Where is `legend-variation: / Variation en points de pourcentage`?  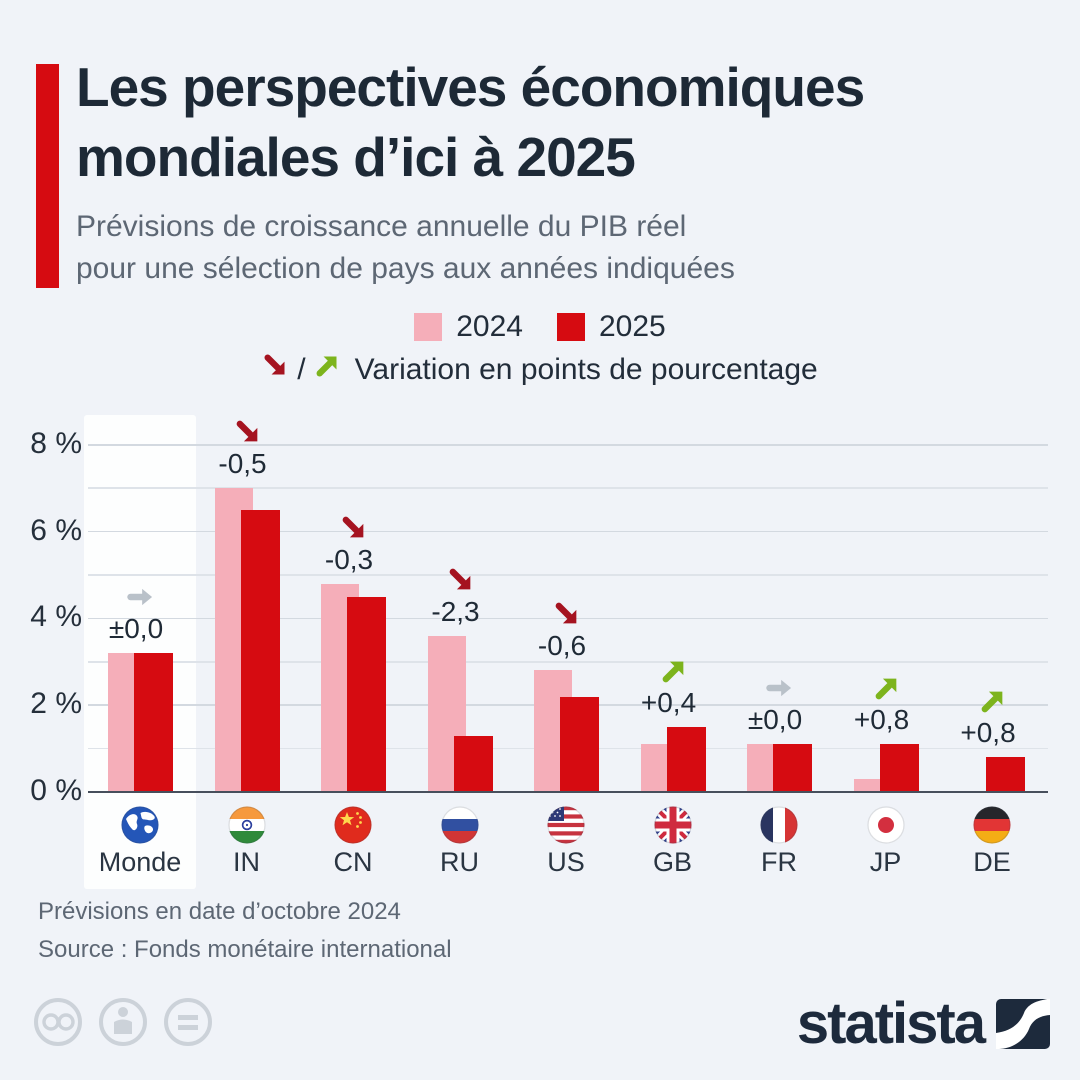
legend-variation: / Variation en points de pourcentage is located at coordinates (540, 369).